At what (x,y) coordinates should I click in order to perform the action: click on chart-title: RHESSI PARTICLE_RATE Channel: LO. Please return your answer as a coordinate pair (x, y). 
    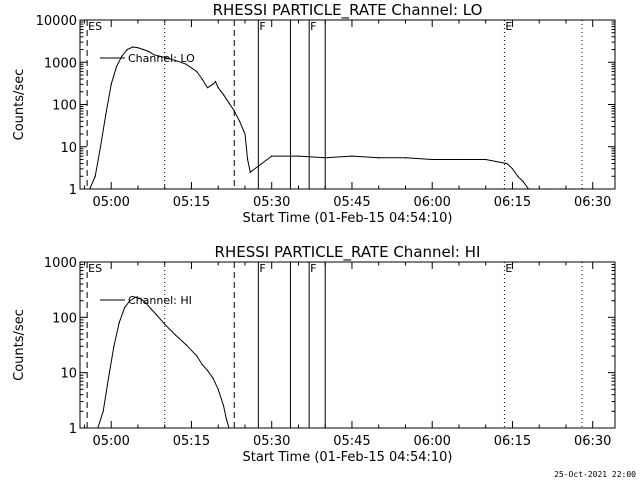
    Looking at the image, I should click on (348, 10).